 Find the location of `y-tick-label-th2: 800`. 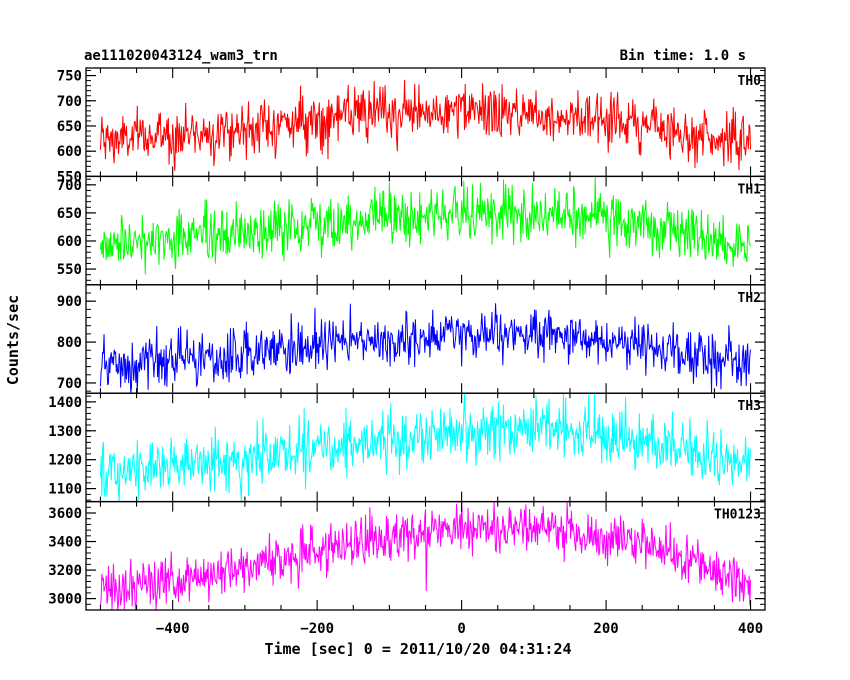

y-tick-label-th2: 800 is located at coordinates (69, 343).